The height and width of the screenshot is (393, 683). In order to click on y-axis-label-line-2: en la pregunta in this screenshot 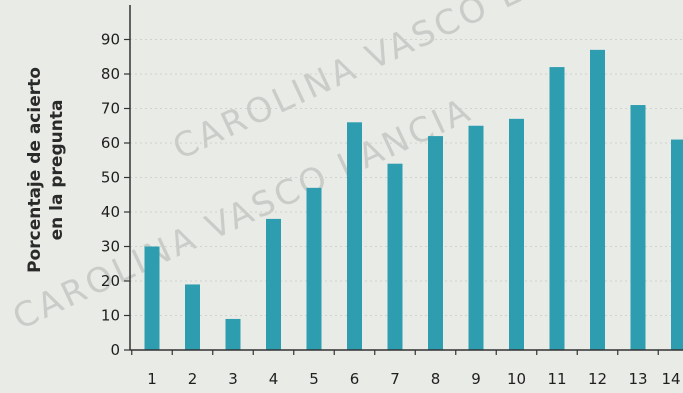, I will do `click(57, 170)`.